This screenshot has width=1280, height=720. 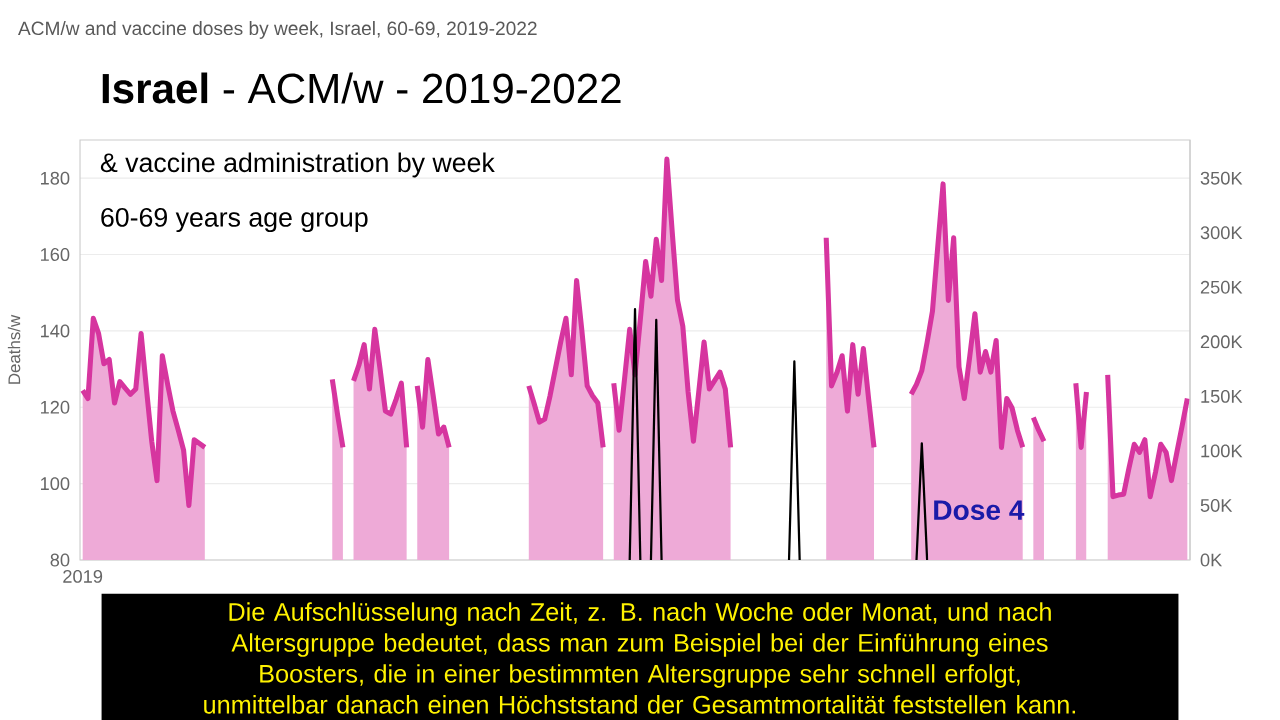 What do you see at coordinates (1222, 396) in the screenshot?
I see `y2-tick-label: 150K` at bounding box center [1222, 396].